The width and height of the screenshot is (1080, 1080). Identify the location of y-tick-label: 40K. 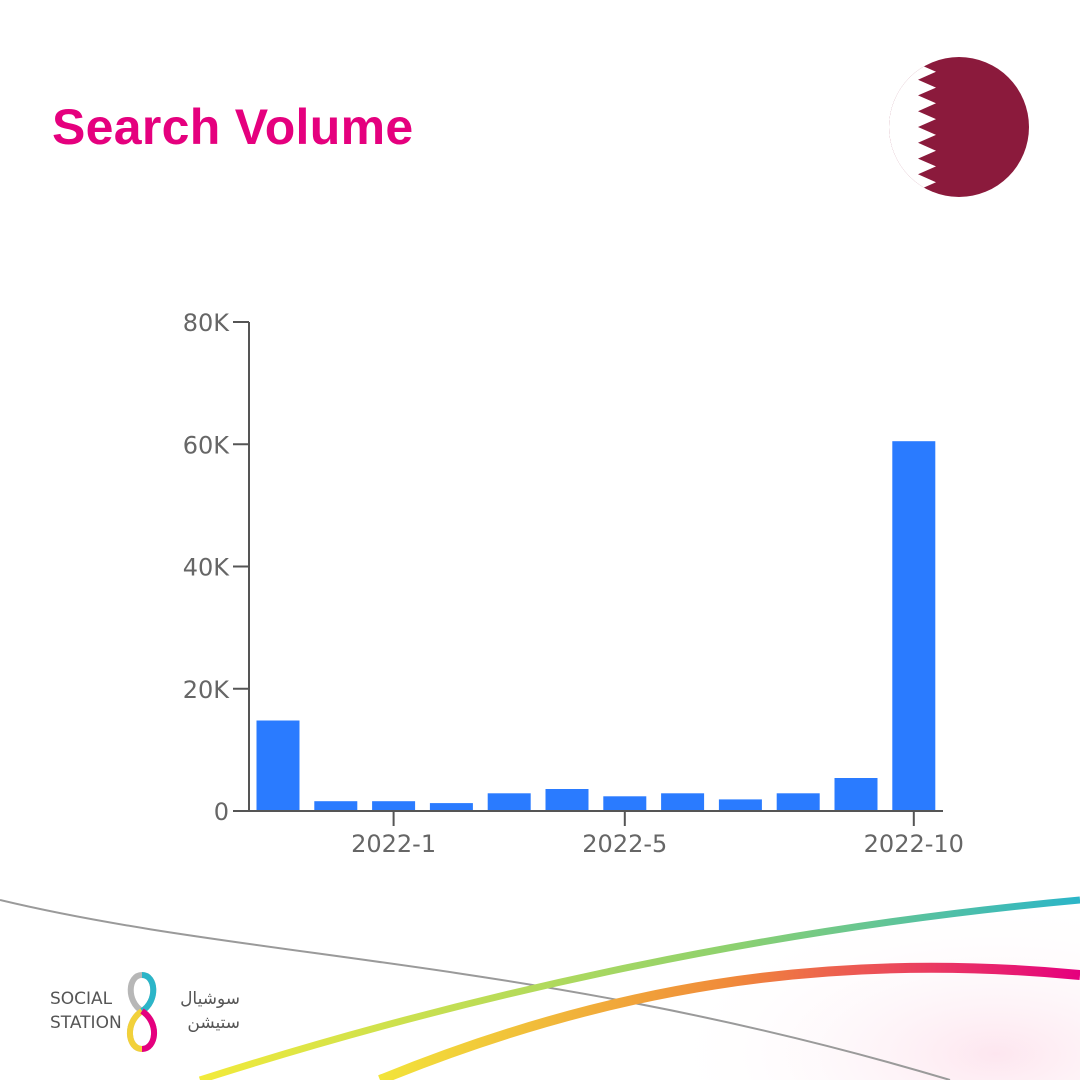
(207, 568).